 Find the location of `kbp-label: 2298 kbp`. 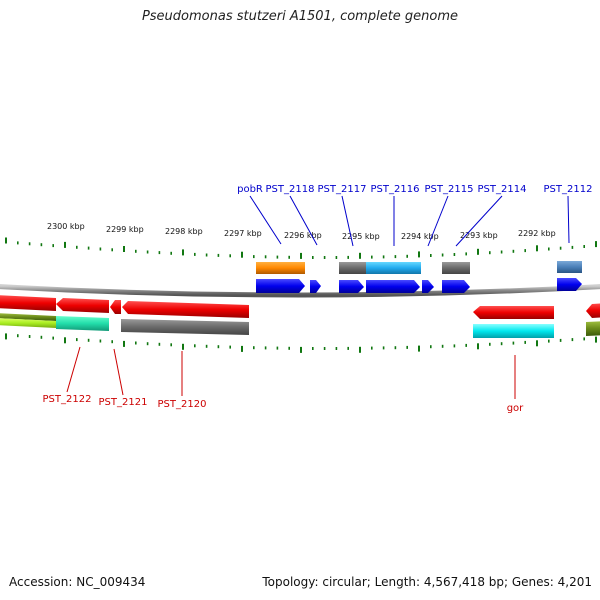

kbp-label: 2298 kbp is located at coordinates (184, 231).